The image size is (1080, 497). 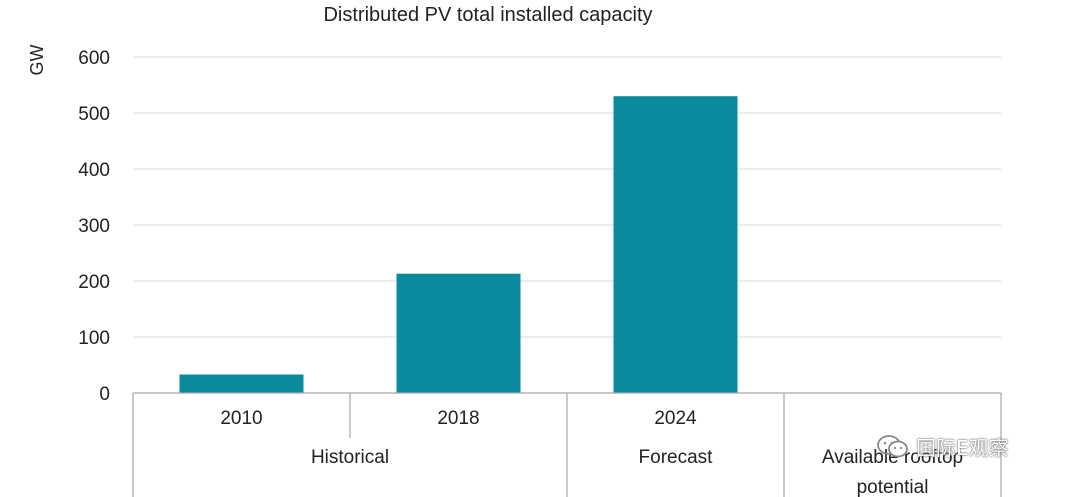 What do you see at coordinates (676, 457) in the screenshot?
I see `group-label: Forecast` at bounding box center [676, 457].